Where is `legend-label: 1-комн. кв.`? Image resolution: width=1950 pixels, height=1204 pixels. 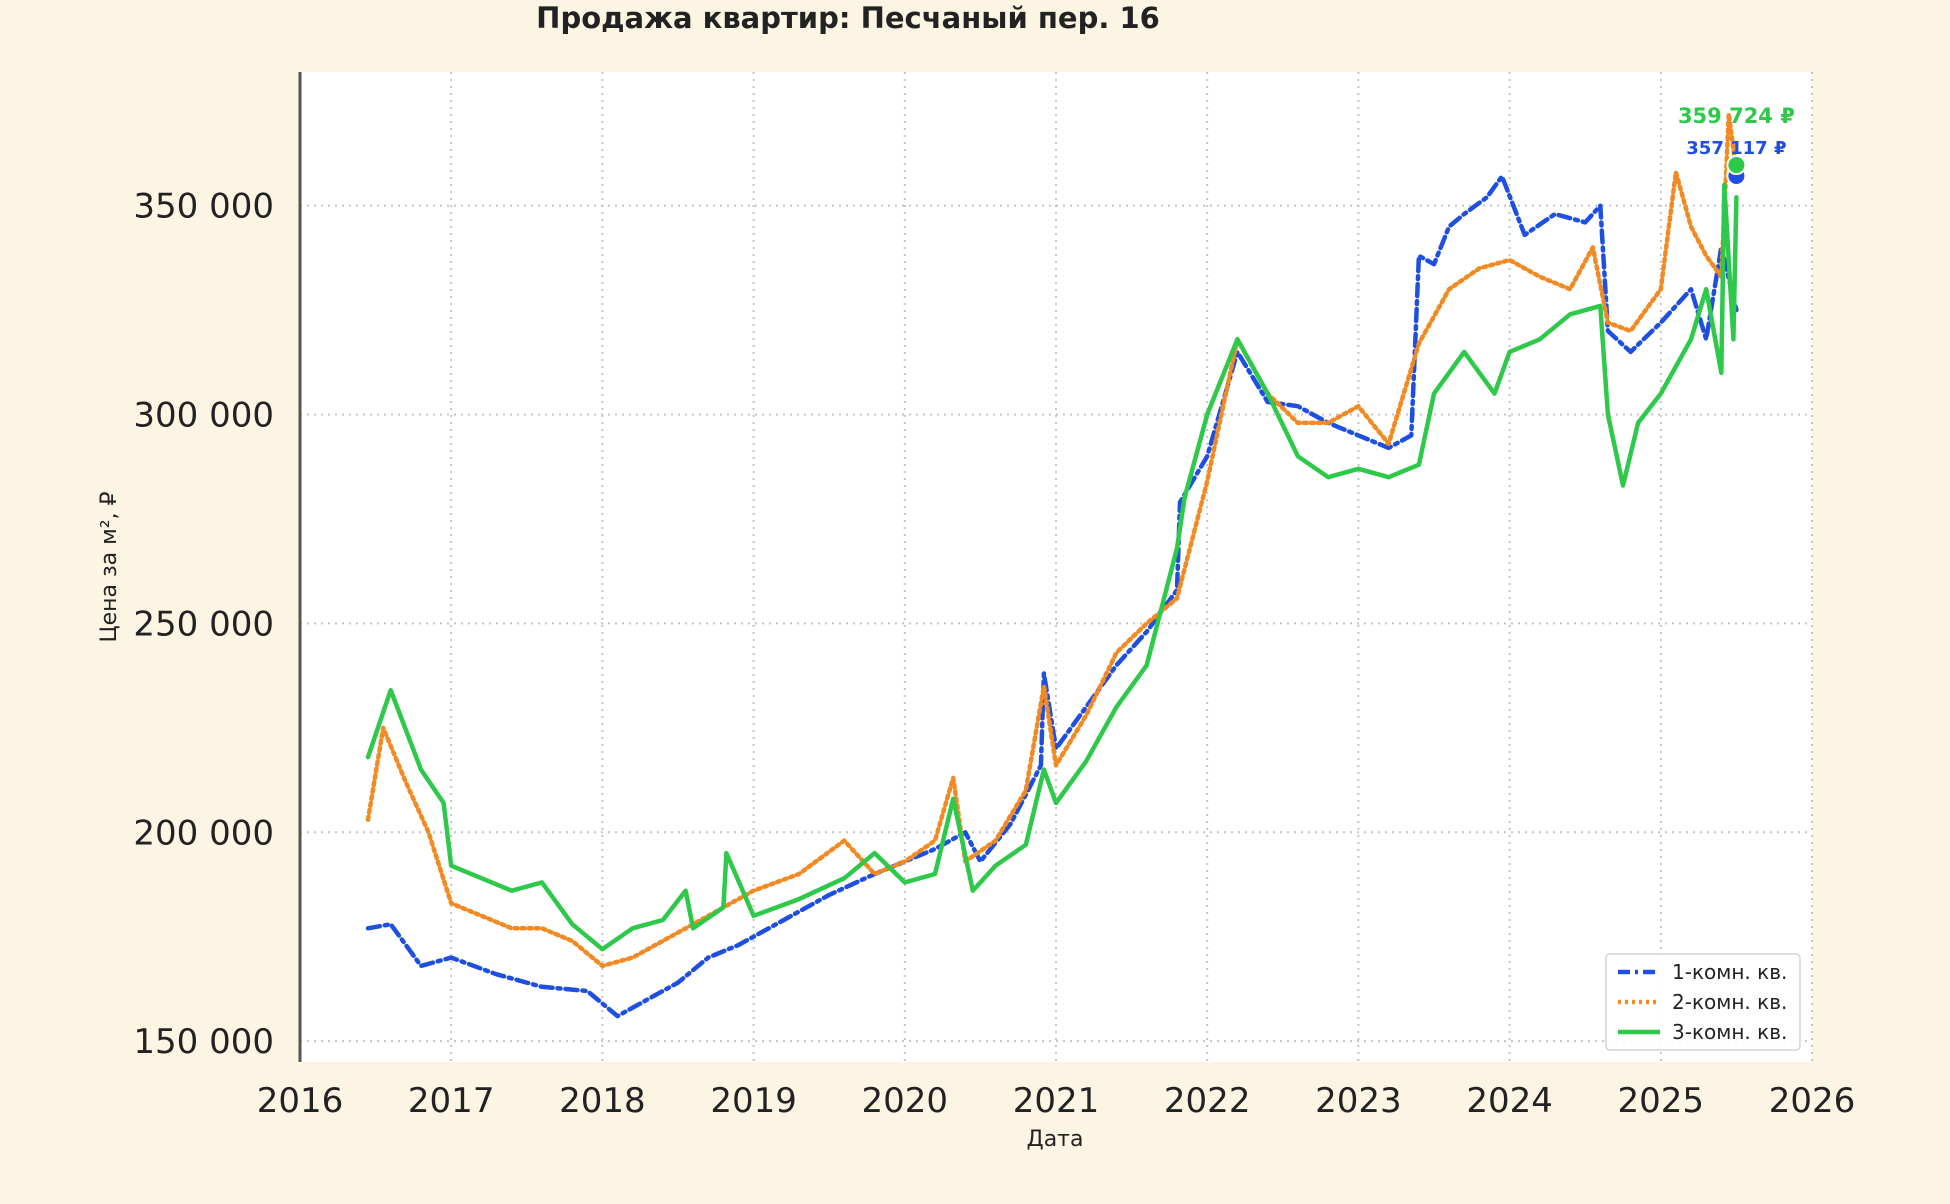 legend-label: 1-комн. кв. is located at coordinates (1729, 972).